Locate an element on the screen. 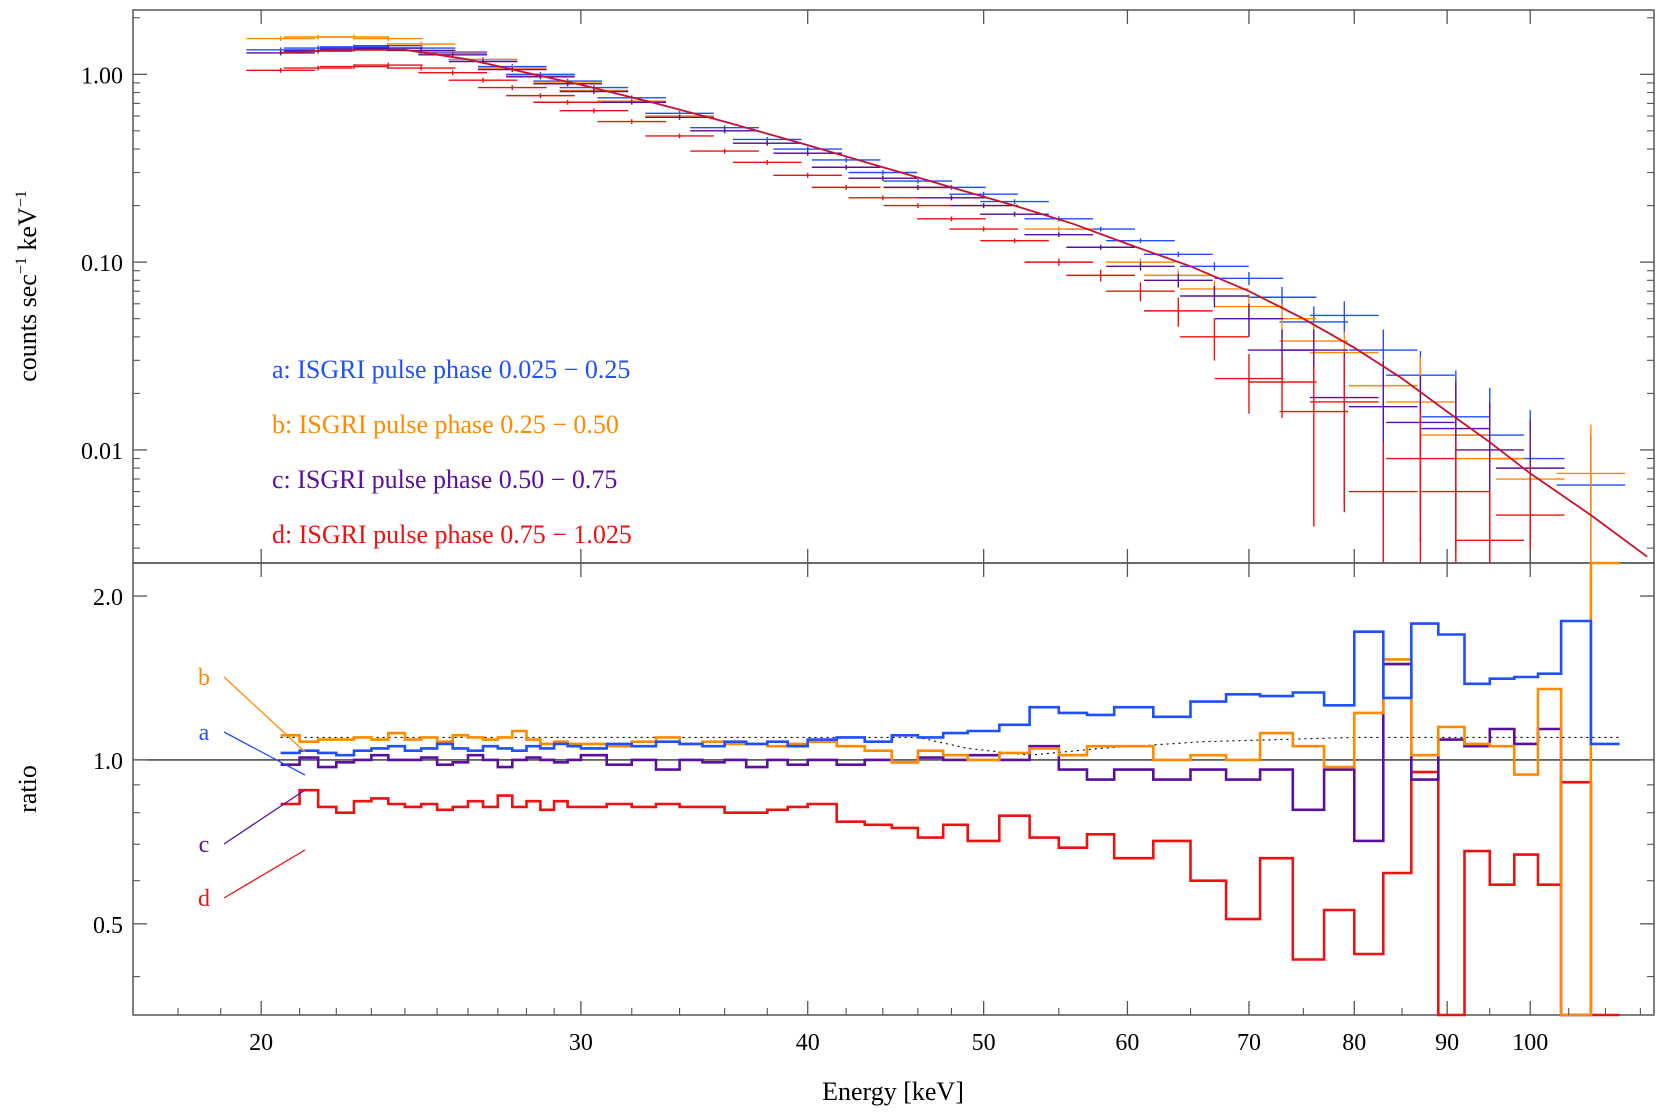  x-tick-label: 30 is located at coordinates (581, 1043).